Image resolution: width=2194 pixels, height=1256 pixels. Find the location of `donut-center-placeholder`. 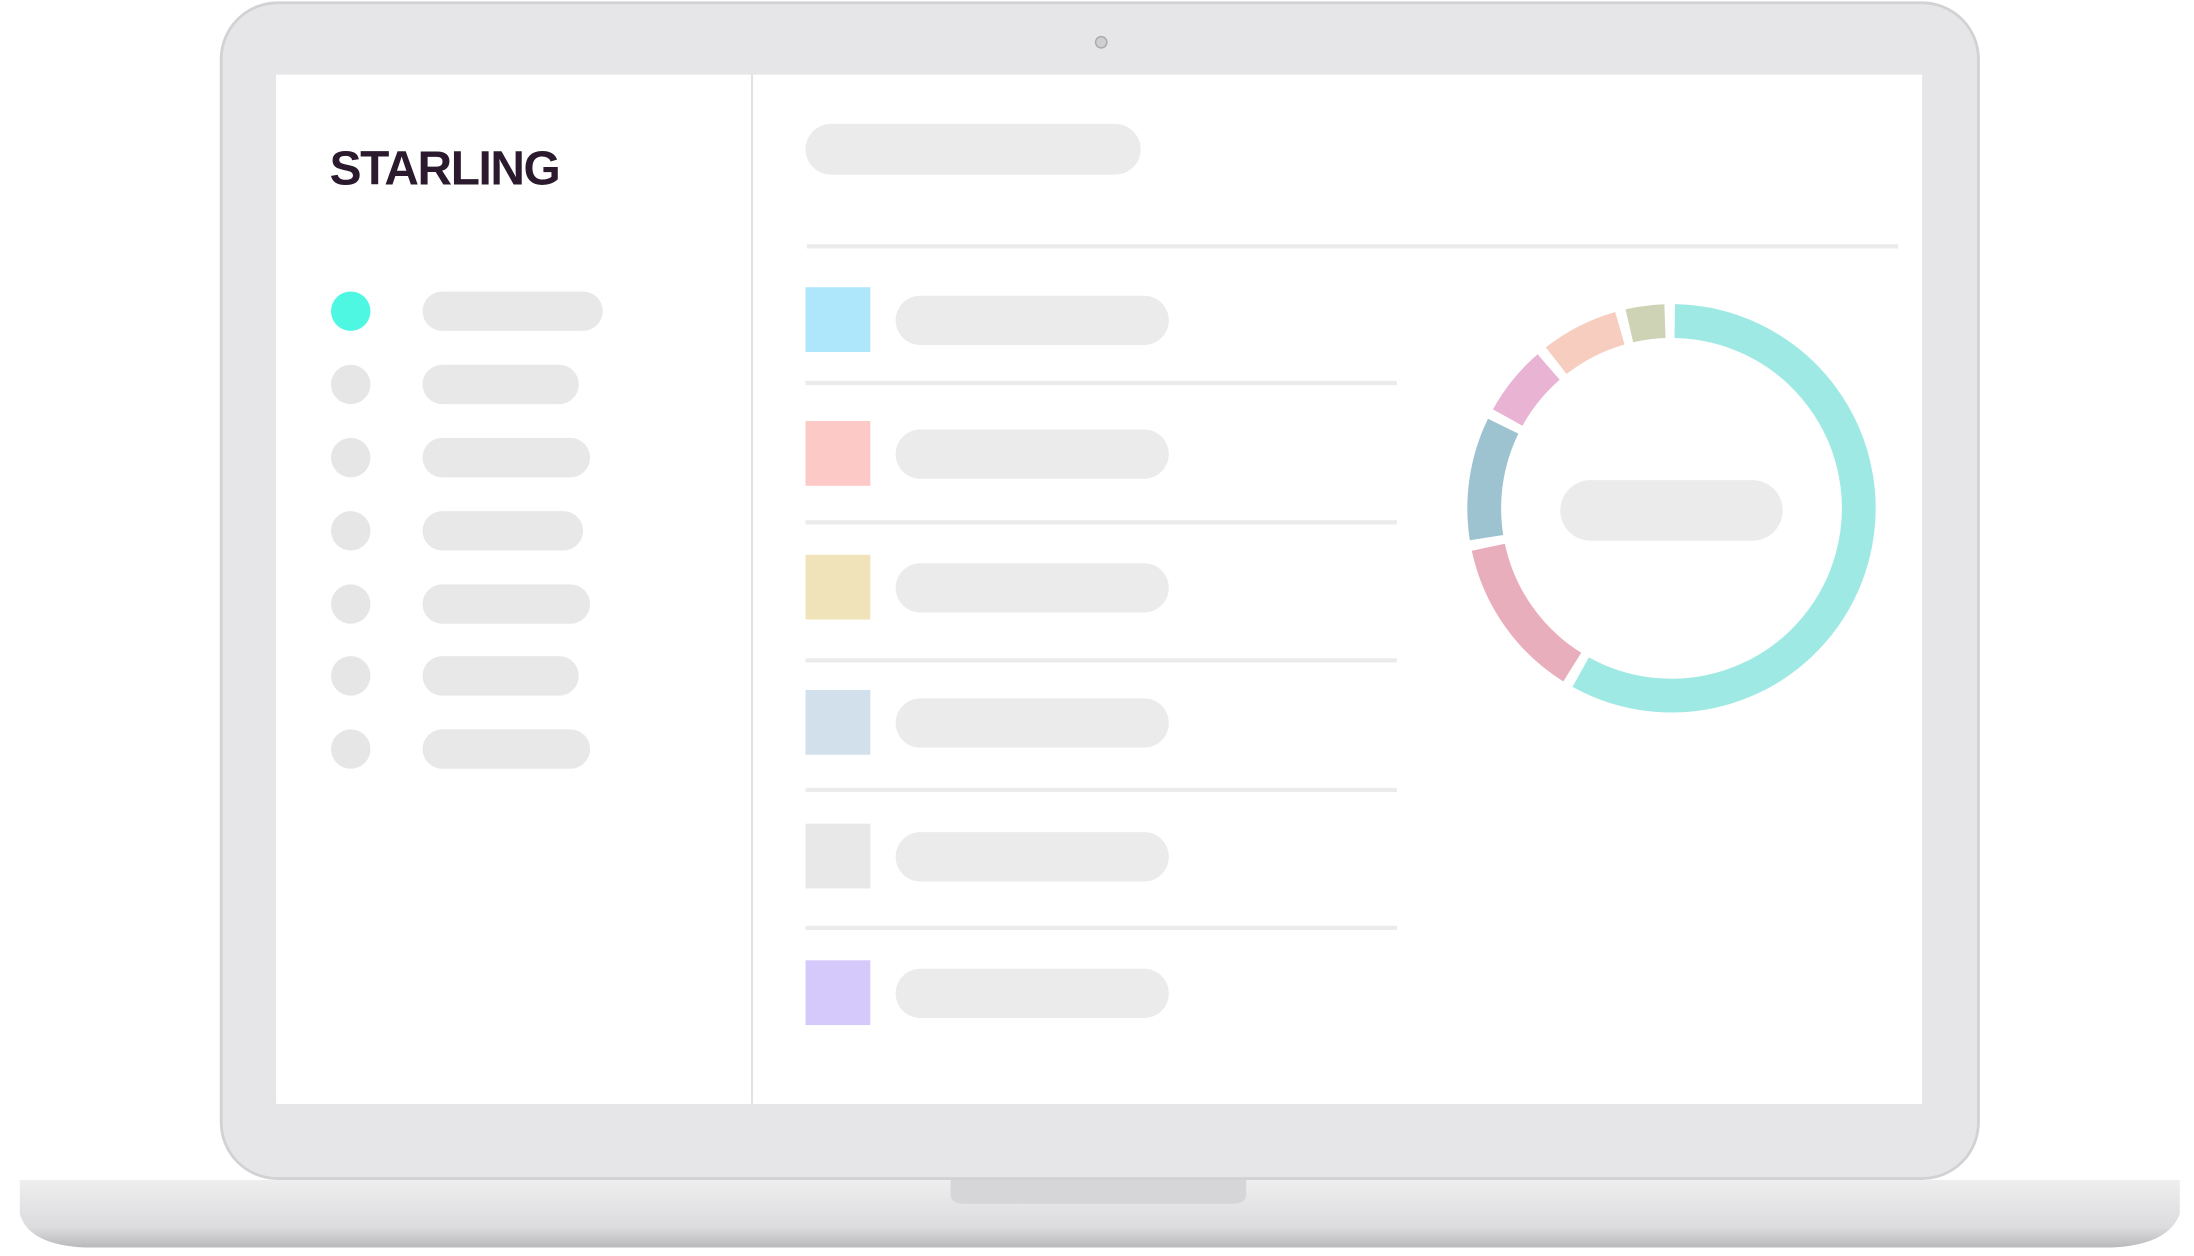

donut-center-placeholder is located at coordinates (1671, 510).